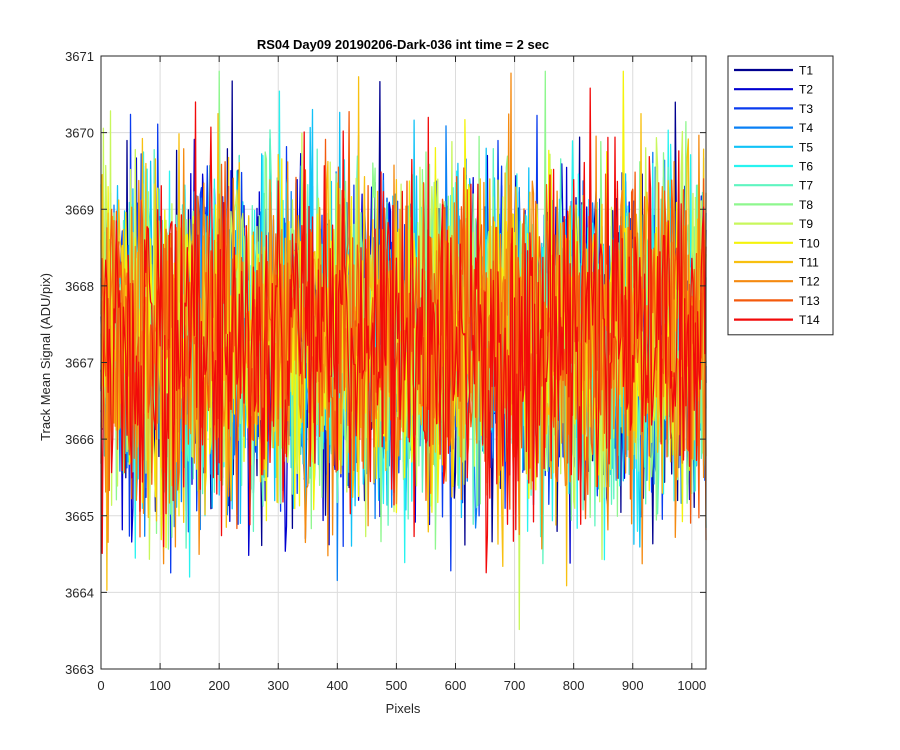  I want to click on y-tick-label: 3668, so click(79, 286).